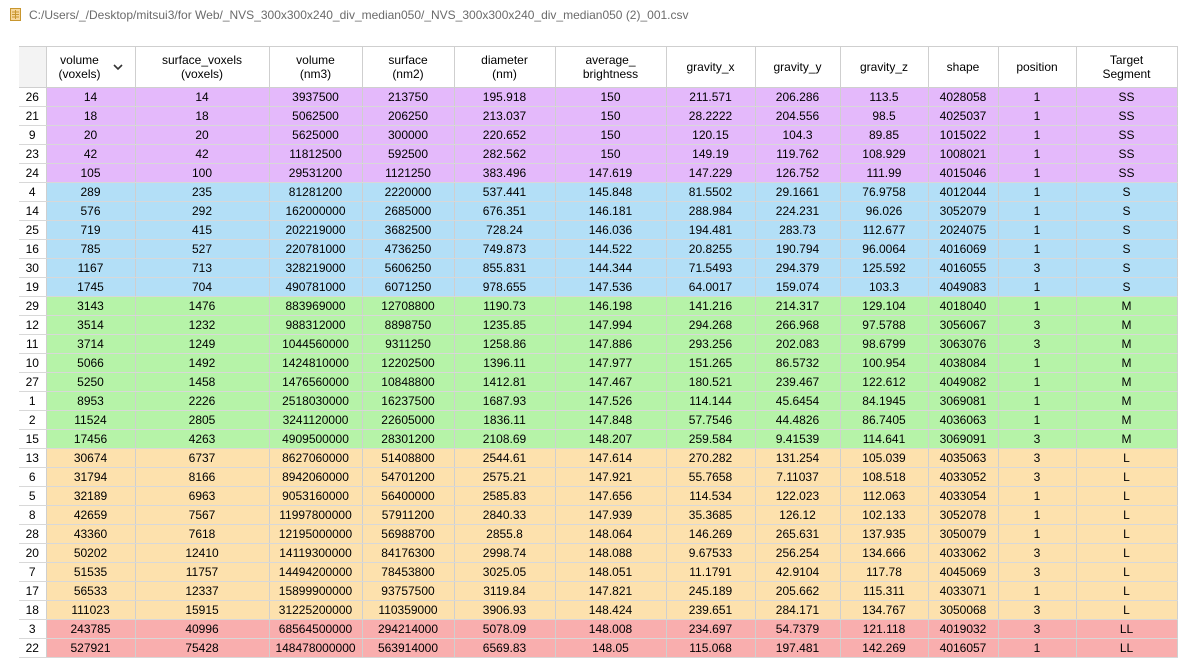  Describe the element at coordinates (316, 154) in the screenshot. I see `table-cell: 11812500` at that location.